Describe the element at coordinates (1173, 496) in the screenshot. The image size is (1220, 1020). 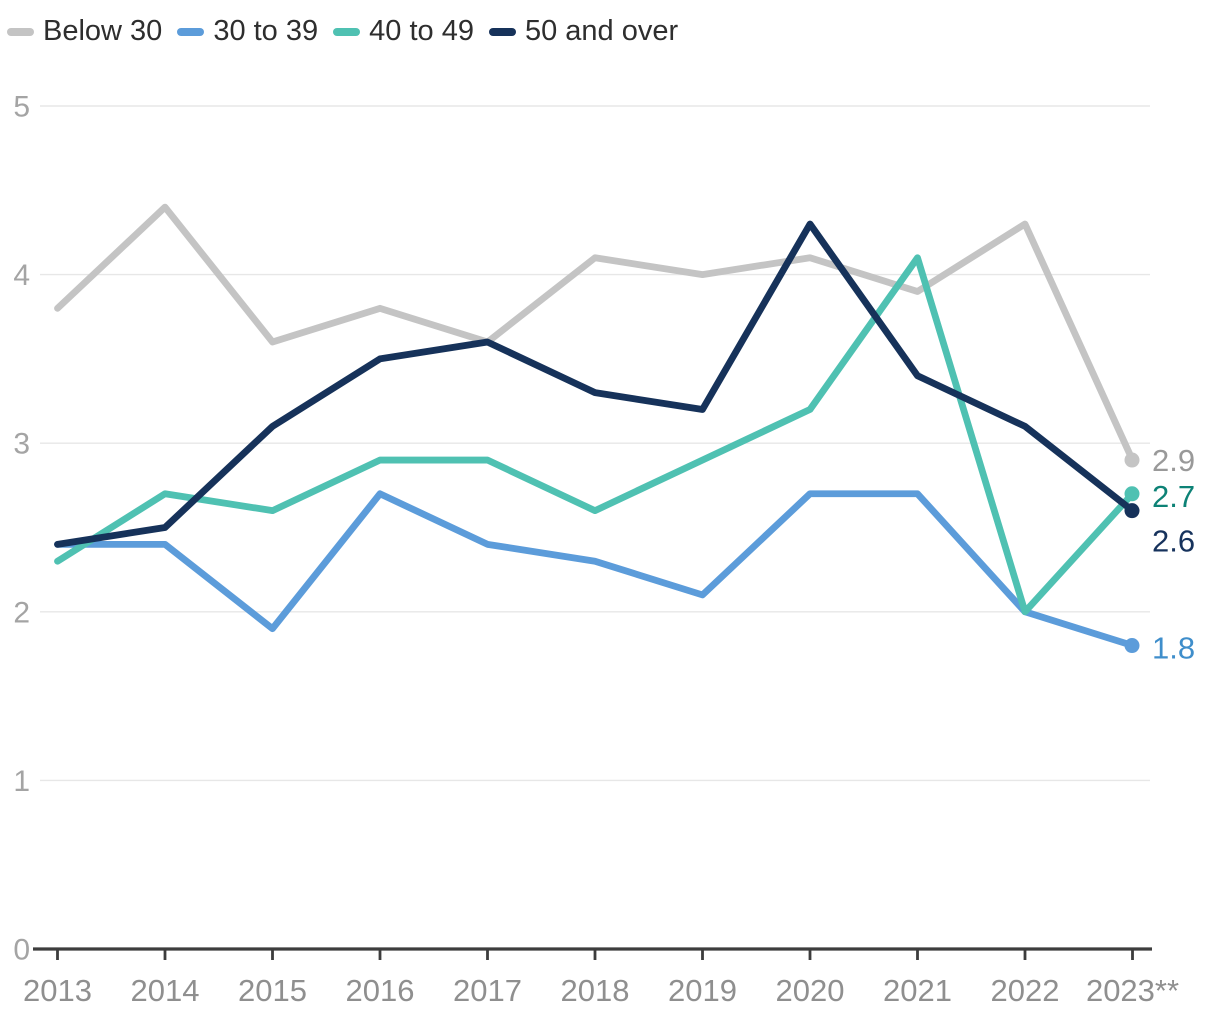
I see `series-end-label-40-to-49: 2.7` at that location.